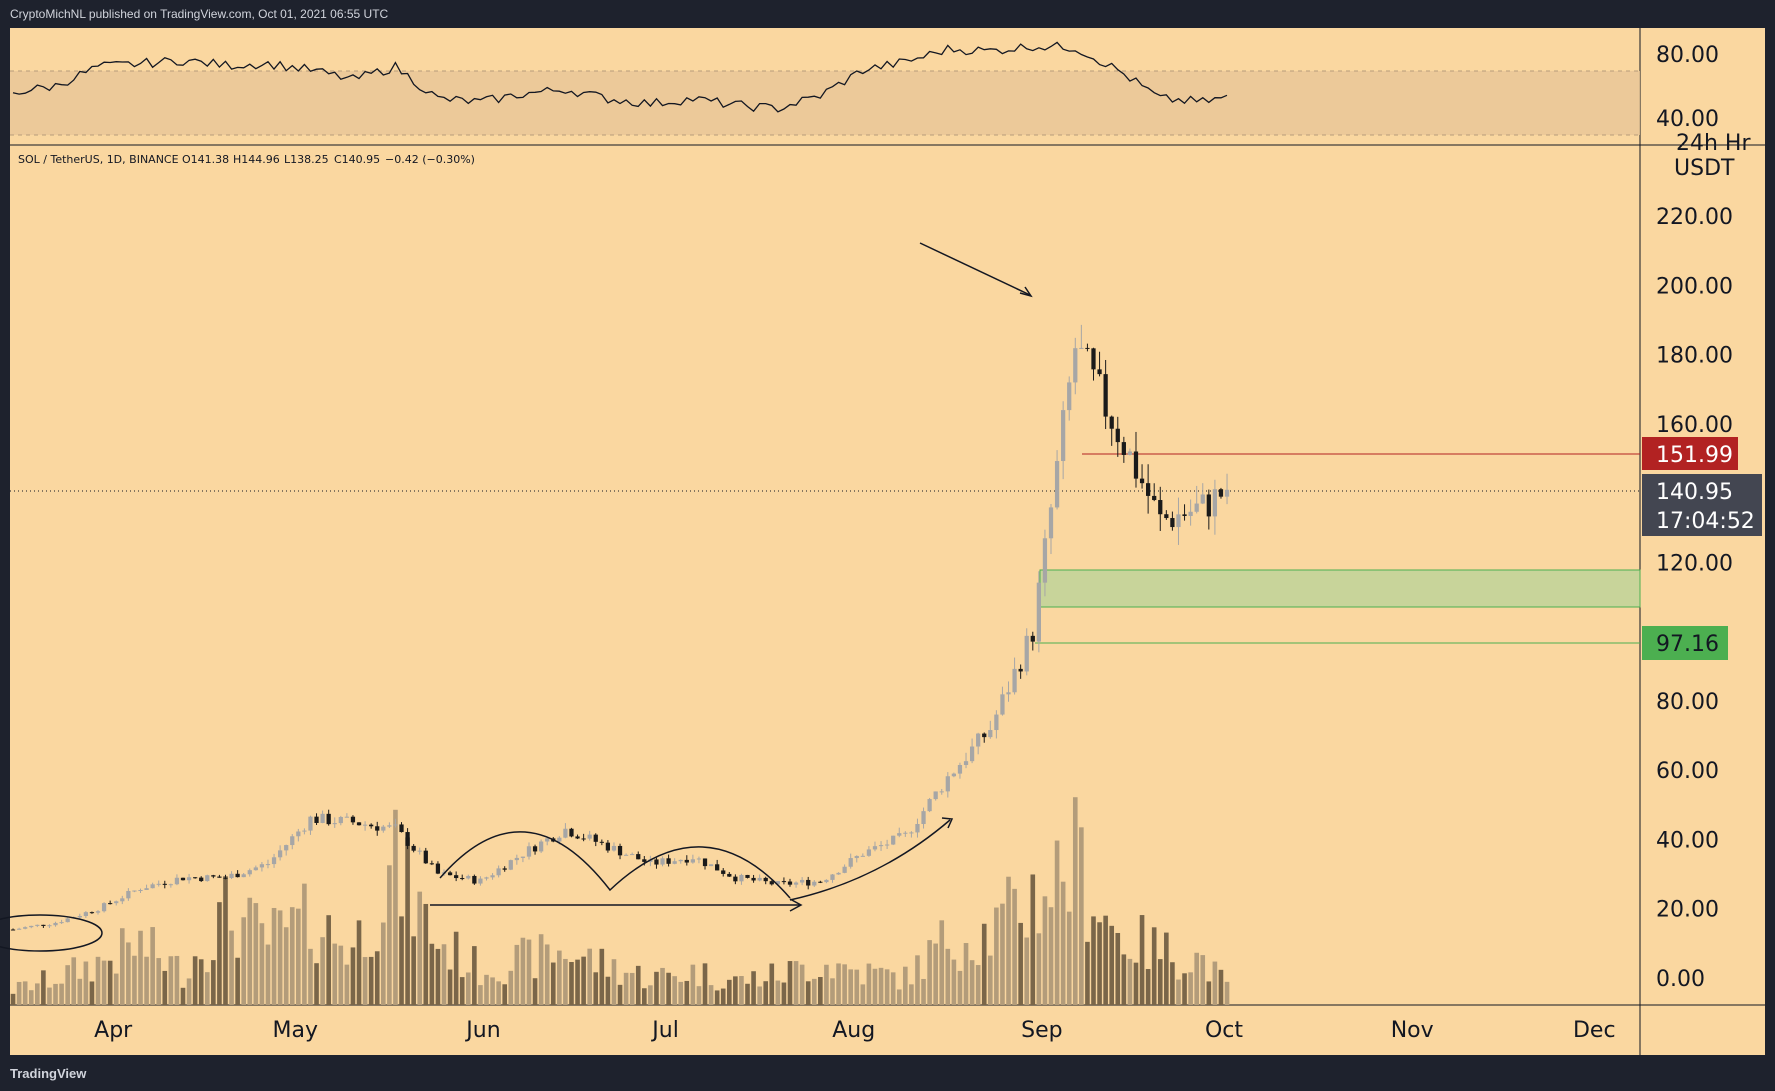 Image resolution: width=1775 pixels, height=1091 pixels. What do you see at coordinates (1690, 453) in the screenshot?
I see `resistance-badge` at bounding box center [1690, 453].